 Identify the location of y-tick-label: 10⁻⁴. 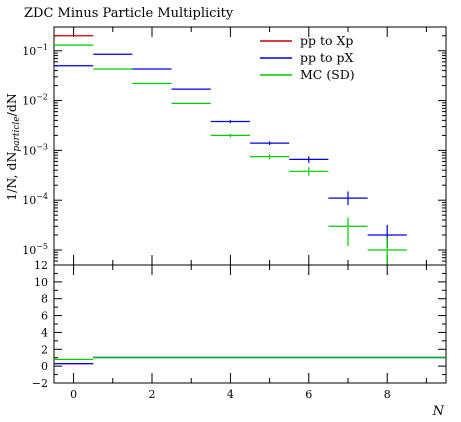
(35, 199).